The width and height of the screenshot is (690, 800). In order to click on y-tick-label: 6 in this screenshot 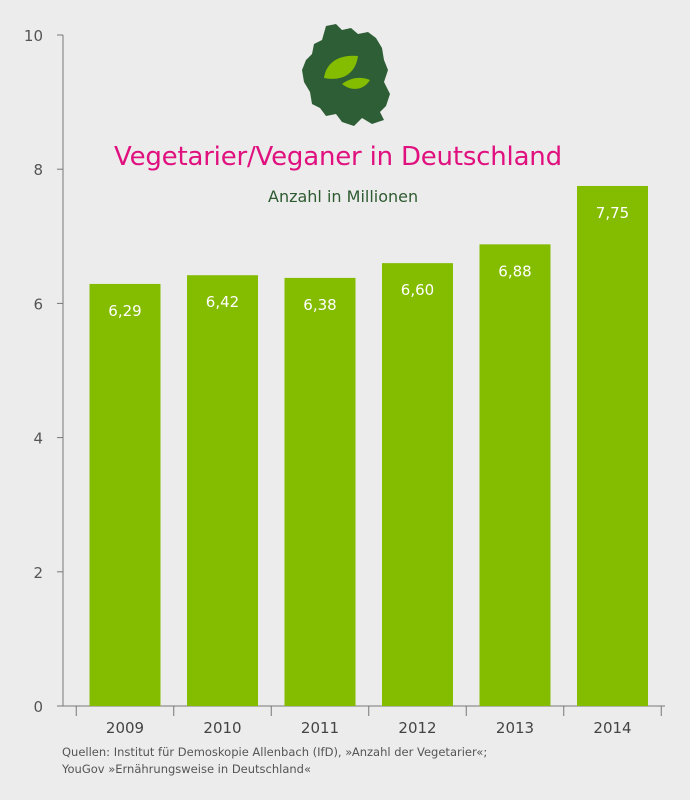, I will do `click(38, 304)`.